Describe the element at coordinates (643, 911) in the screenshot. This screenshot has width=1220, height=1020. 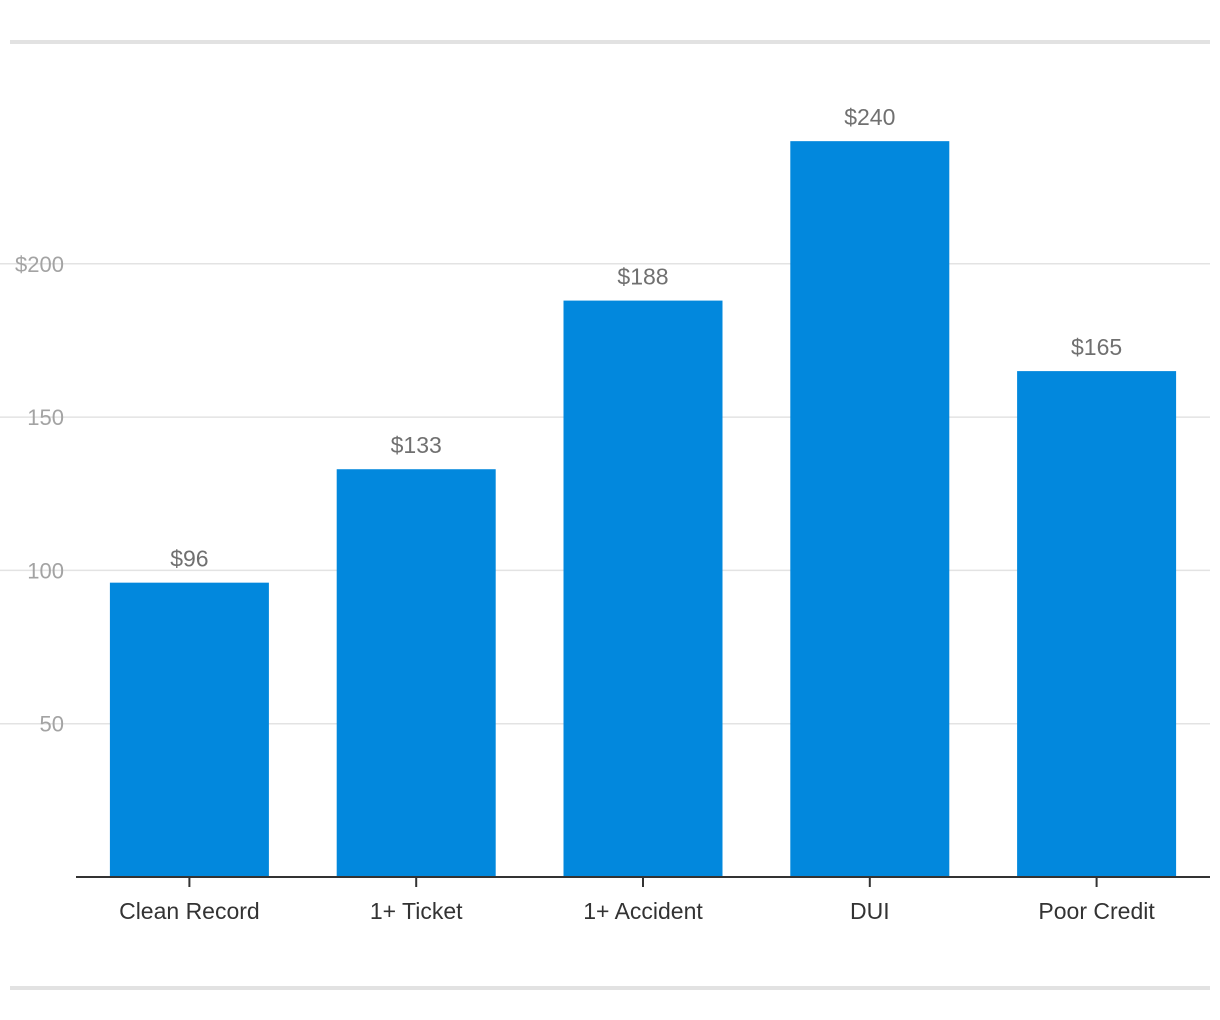
I see `x-tick-label: 1+ Accident` at that location.